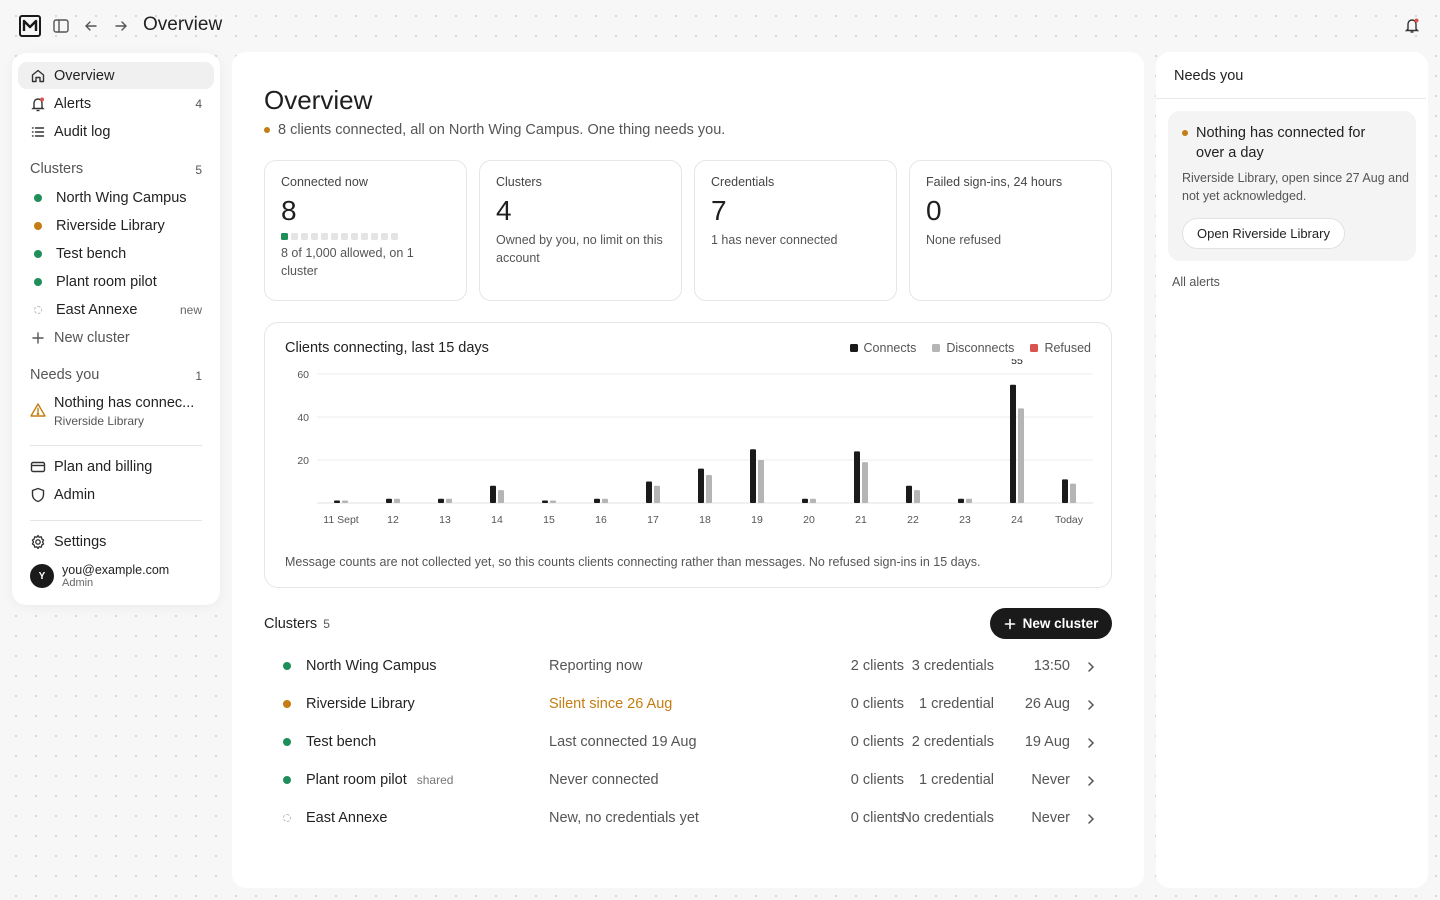 The height and width of the screenshot is (900, 1440). What do you see at coordinates (116, 225) in the screenshot?
I see `sidebar-item-riverside-library: Riverside Library` at bounding box center [116, 225].